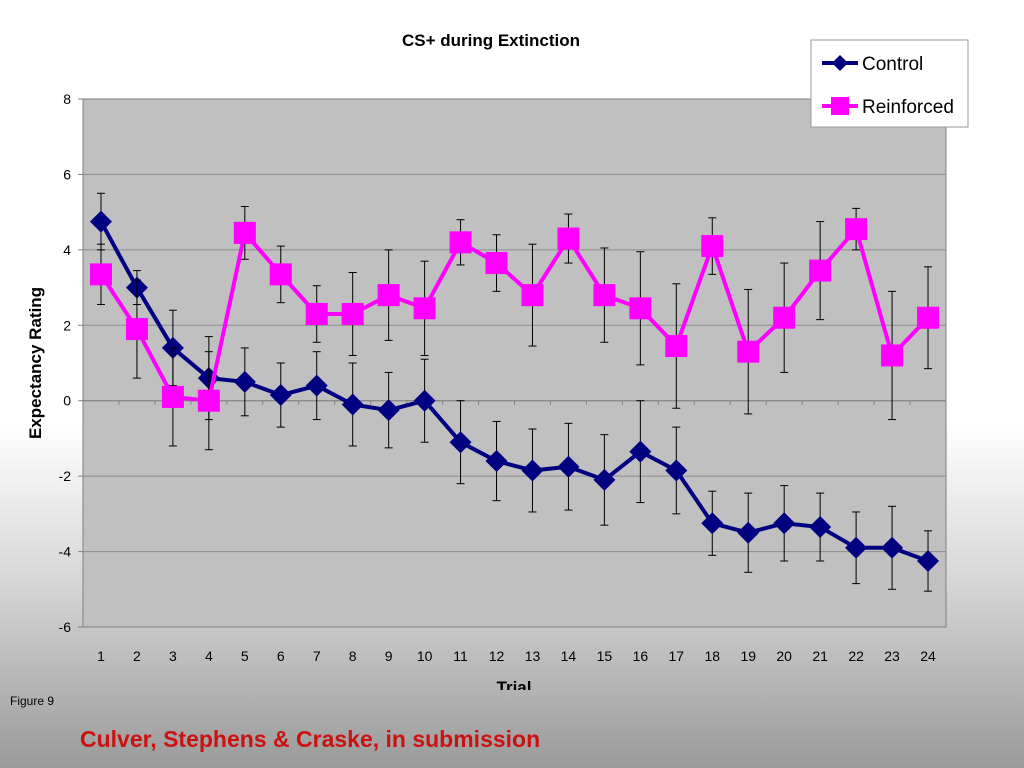  I want to click on legend-marker-control, so click(840, 63).